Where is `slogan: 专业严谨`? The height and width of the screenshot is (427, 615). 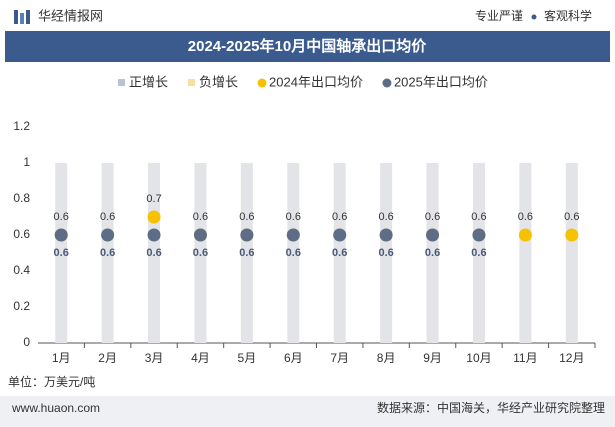
slogan: 专业严谨 is located at coordinates (499, 15).